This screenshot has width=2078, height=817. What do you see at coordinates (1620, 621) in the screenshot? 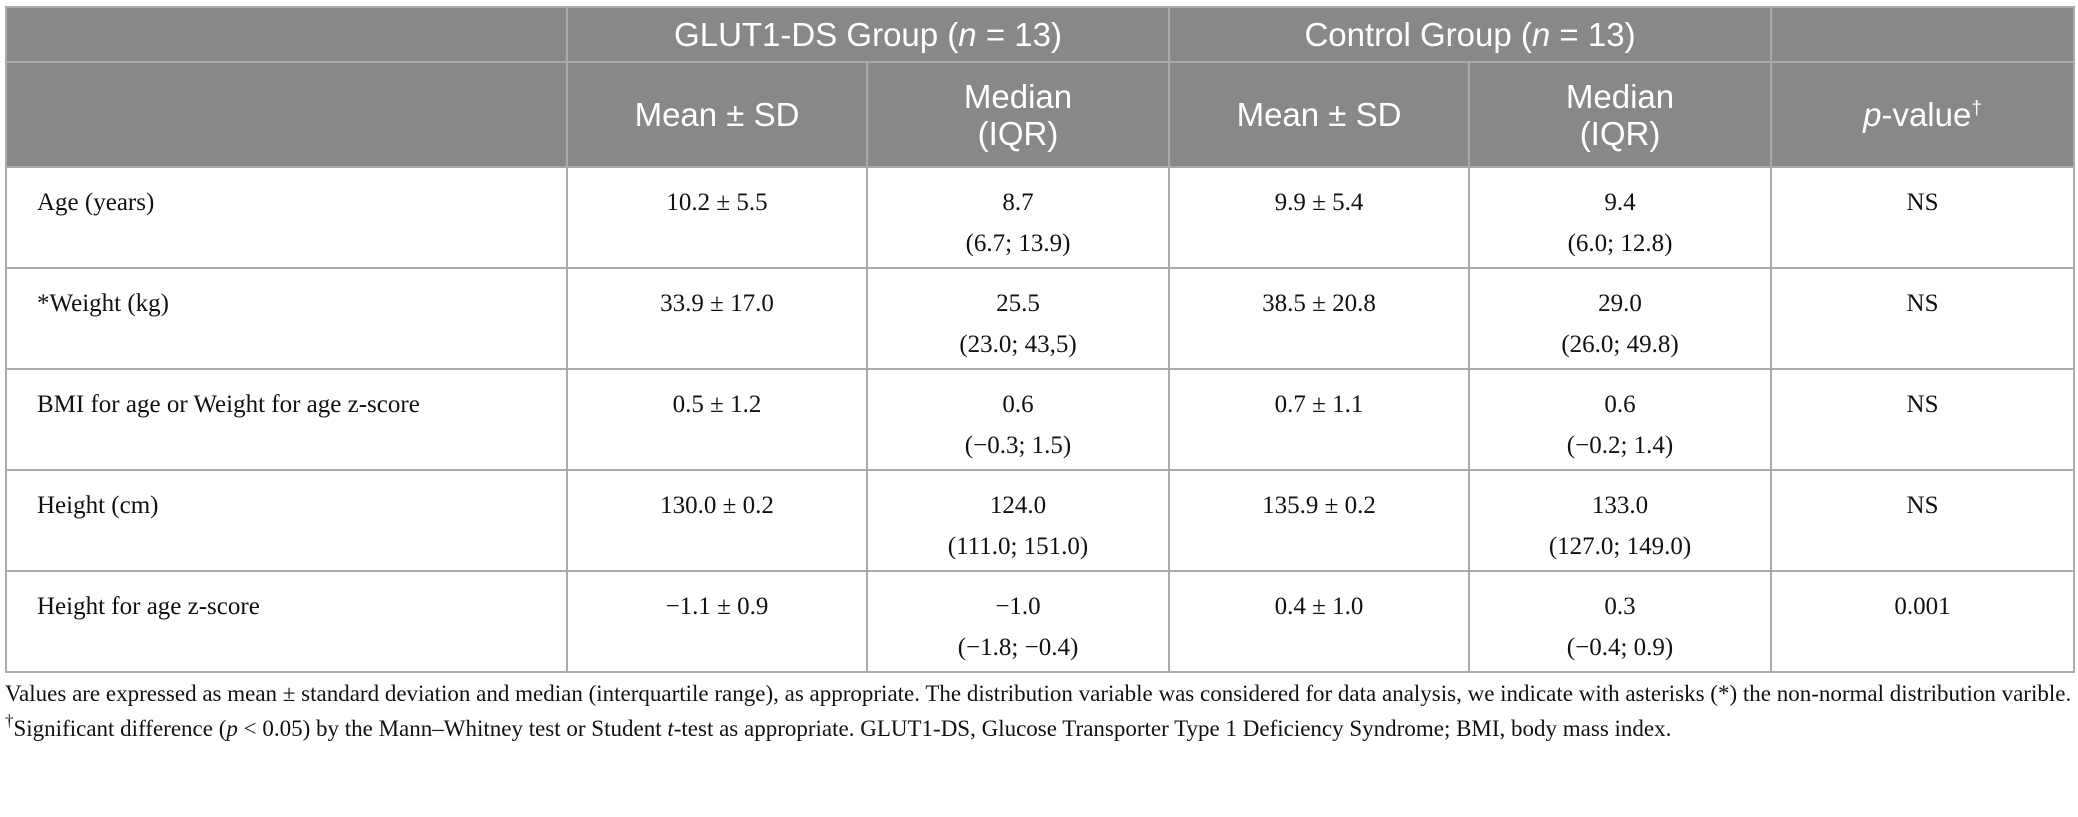
I see `control-median-iqr-cell: 0.3 (−0.4; 0.9)` at bounding box center [1620, 621].